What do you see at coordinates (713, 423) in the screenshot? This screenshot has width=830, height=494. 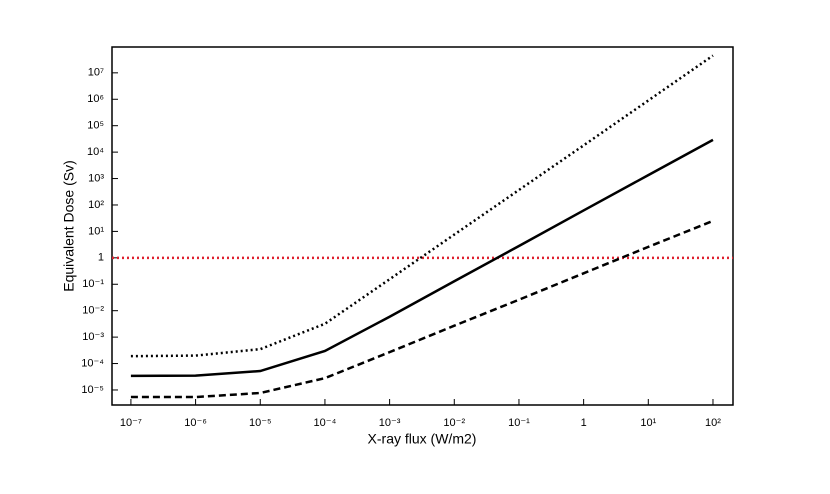 I see `x-tick-label: 10²` at bounding box center [713, 423].